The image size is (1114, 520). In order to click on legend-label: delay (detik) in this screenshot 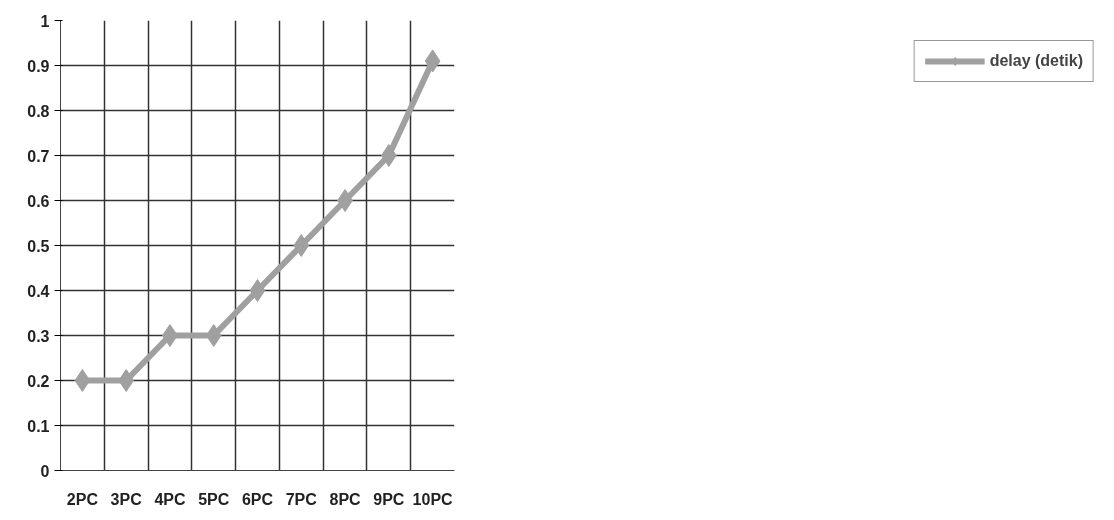, I will do `click(1036, 61)`.